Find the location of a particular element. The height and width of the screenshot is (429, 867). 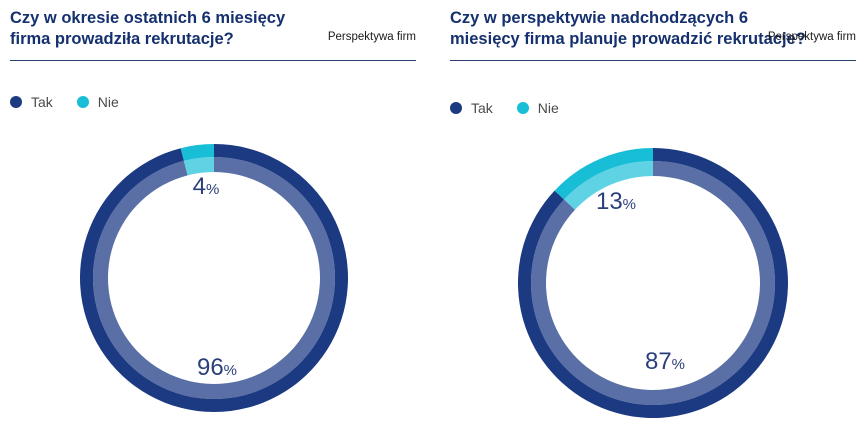

data-label-tak: 87% is located at coordinates (665, 361).